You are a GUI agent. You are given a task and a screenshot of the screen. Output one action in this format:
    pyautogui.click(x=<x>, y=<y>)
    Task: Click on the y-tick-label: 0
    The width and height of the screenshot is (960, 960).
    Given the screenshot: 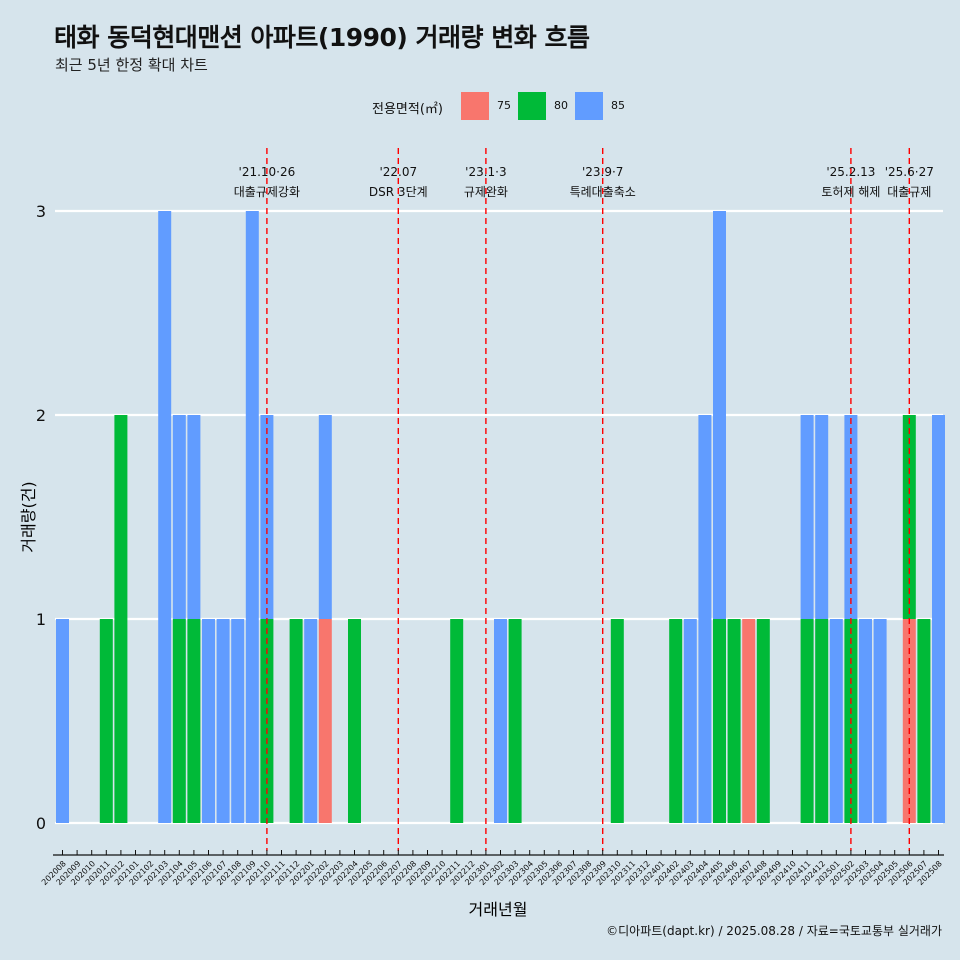 What is the action you would take?
    pyautogui.click(x=41, y=823)
    